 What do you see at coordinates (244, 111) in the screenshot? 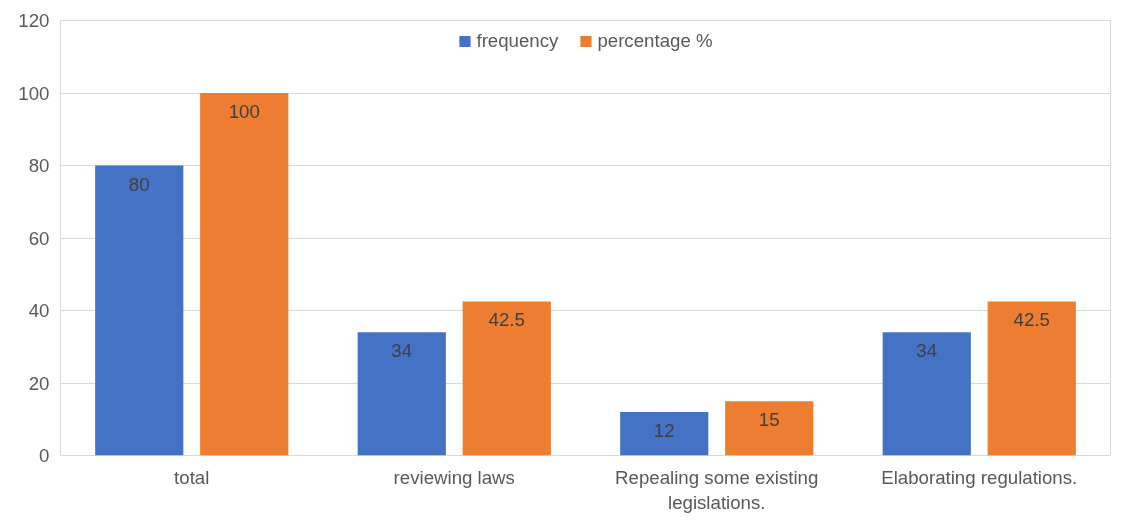
I see `data-label: 100` at bounding box center [244, 111].